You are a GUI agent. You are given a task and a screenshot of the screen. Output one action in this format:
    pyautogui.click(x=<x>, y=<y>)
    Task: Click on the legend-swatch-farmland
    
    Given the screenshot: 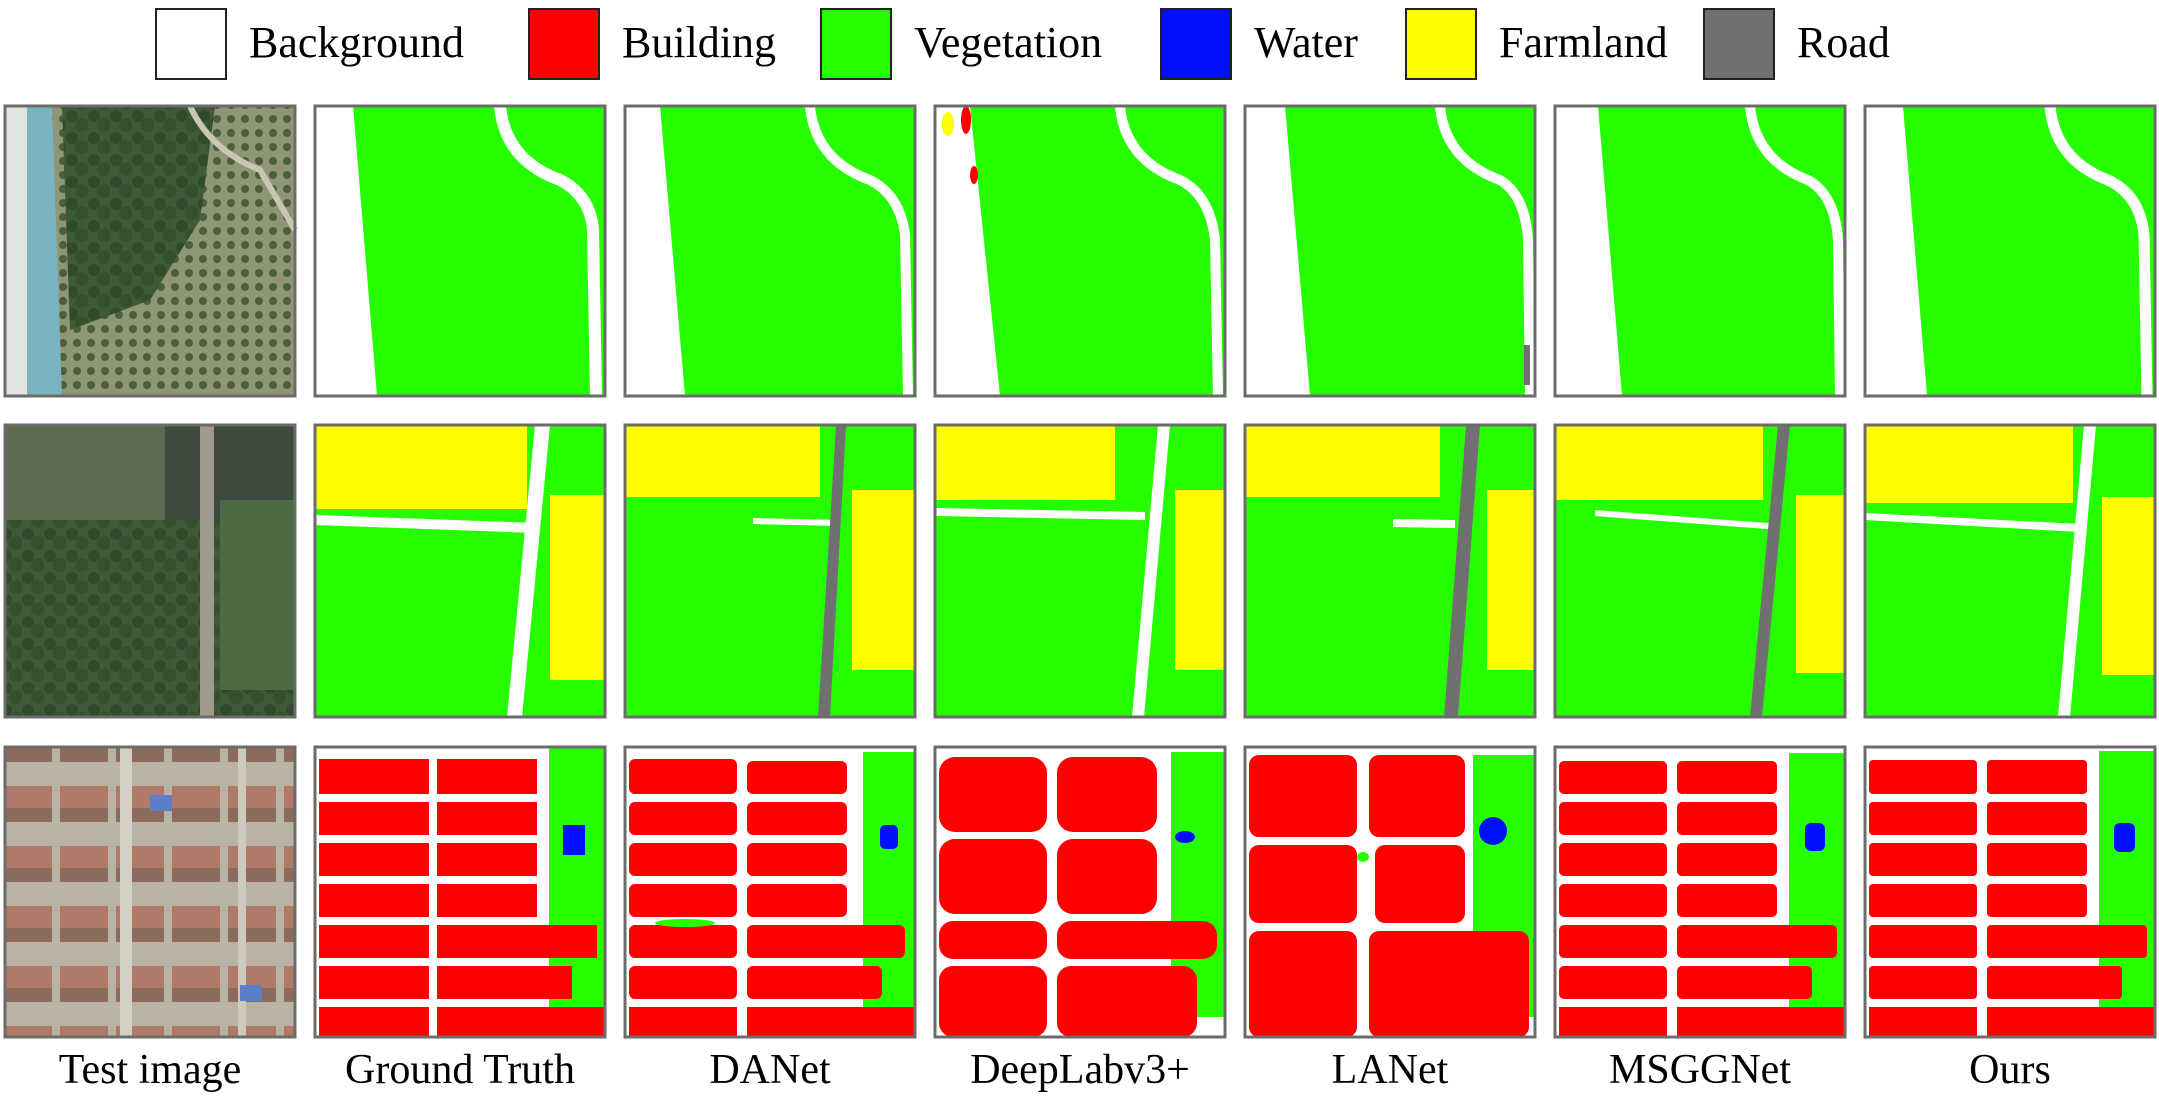 What is the action you would take?
    pyautogui.click(x=1441, y=44)
    